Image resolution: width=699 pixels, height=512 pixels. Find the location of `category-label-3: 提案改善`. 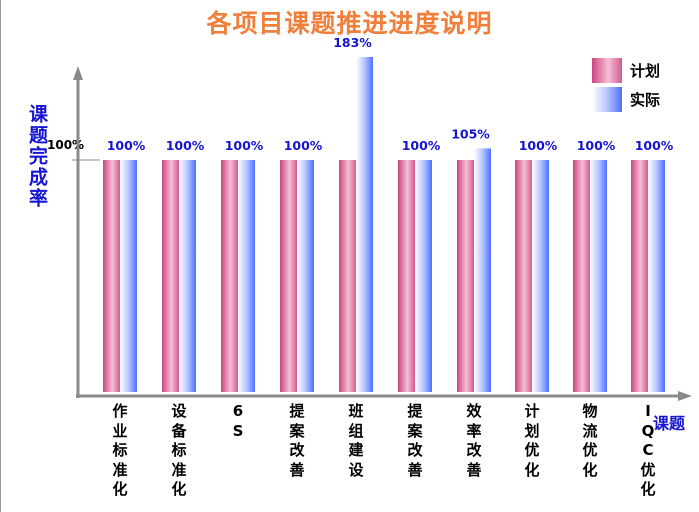

category-label-3: 提案改善 is located at coordinates (297, 440).